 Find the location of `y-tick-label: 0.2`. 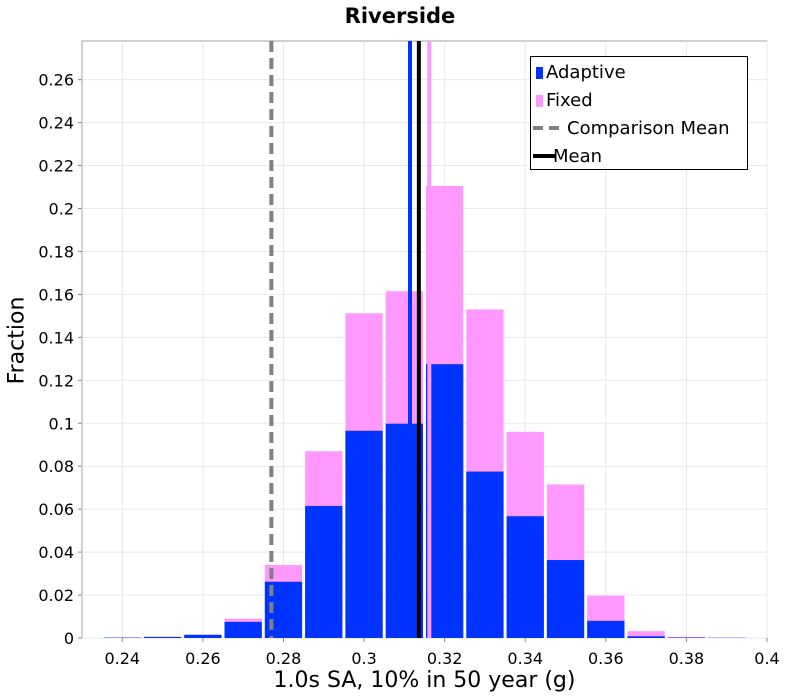

y-tick-label: 0.2 is located at coordinates (61, 209).